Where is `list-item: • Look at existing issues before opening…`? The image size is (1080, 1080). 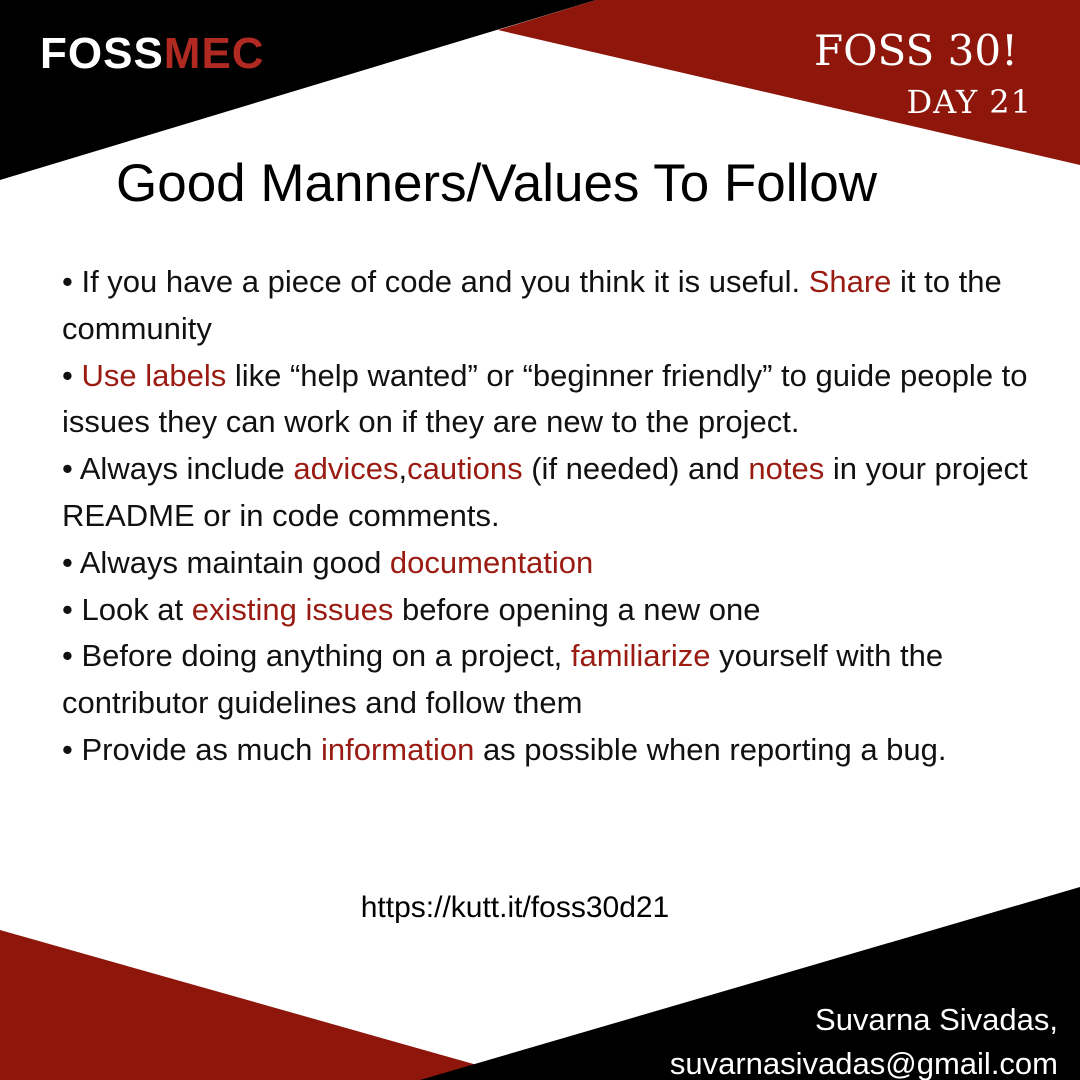
list-item: • Look at existing issues before opening… is located at coordinates (557, 610).